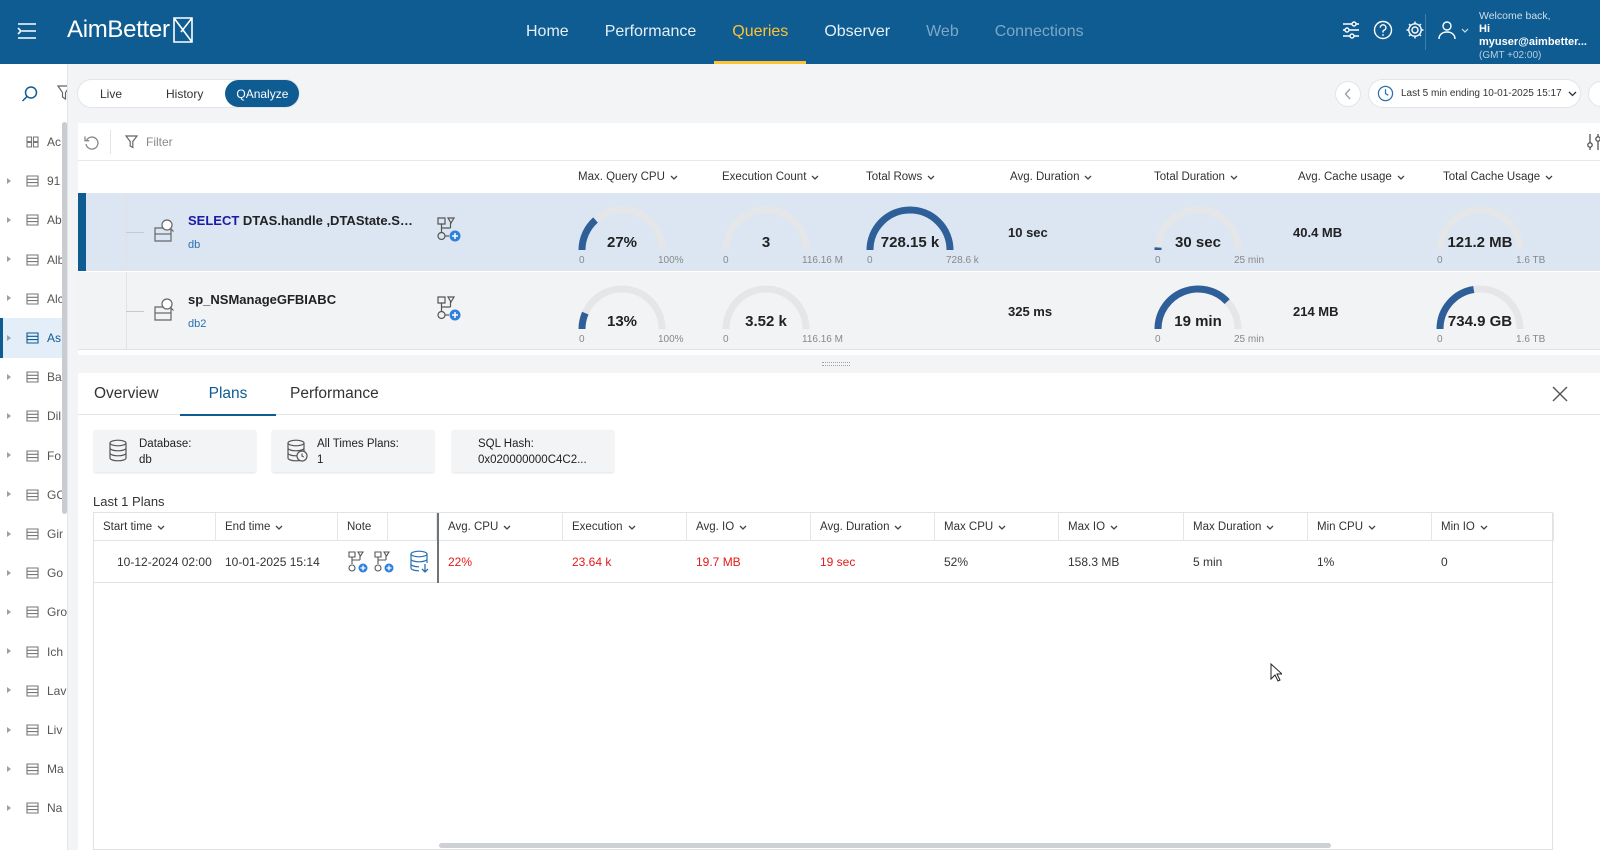 The height and width of the screenshot is (850, 1600). What do you see at coordinates (1348, 94) in the screenshot?
I see `time-prev-button` at bounding box center [1348, 94].